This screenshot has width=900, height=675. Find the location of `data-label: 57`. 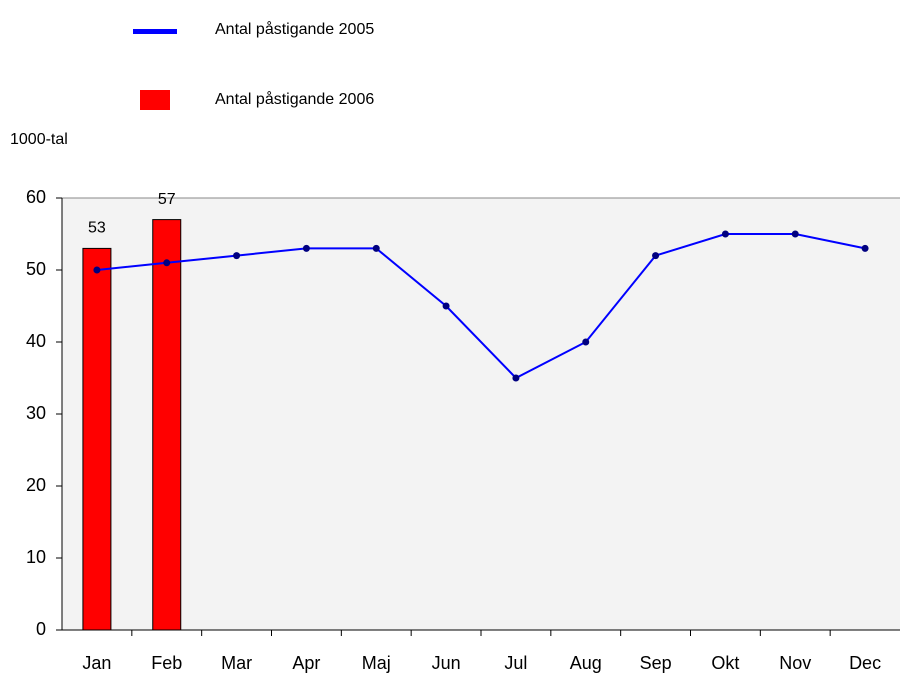

data-label: 57 is located at coordinates (167, 199).